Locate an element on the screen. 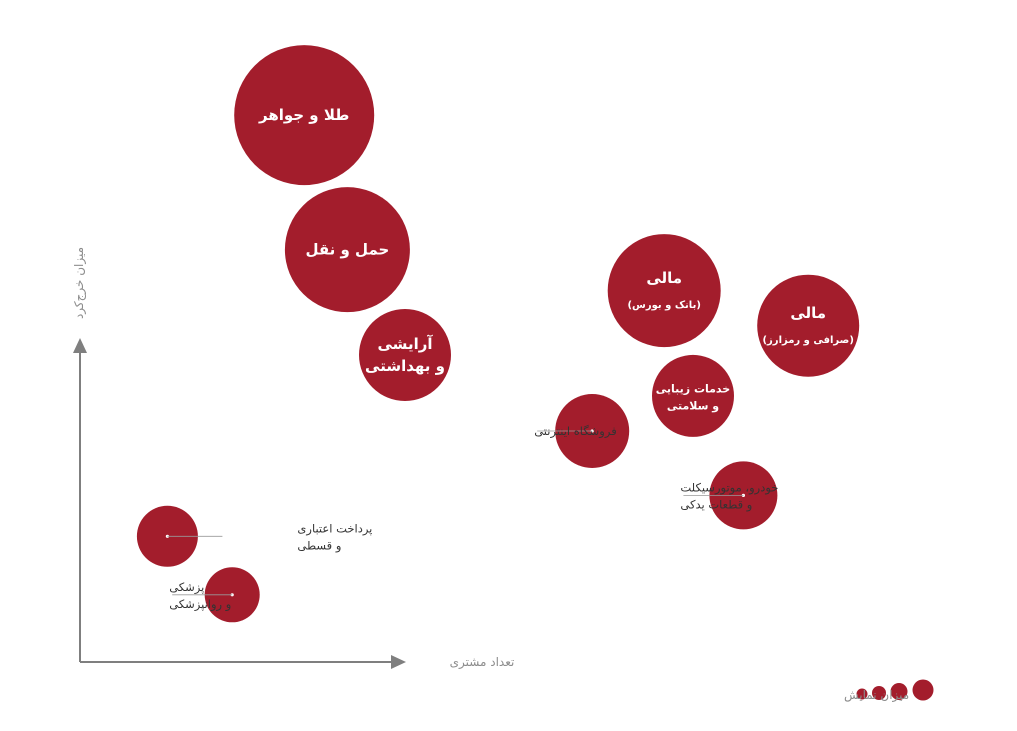  y-axis-arrow is located at coordinates (80, 345).